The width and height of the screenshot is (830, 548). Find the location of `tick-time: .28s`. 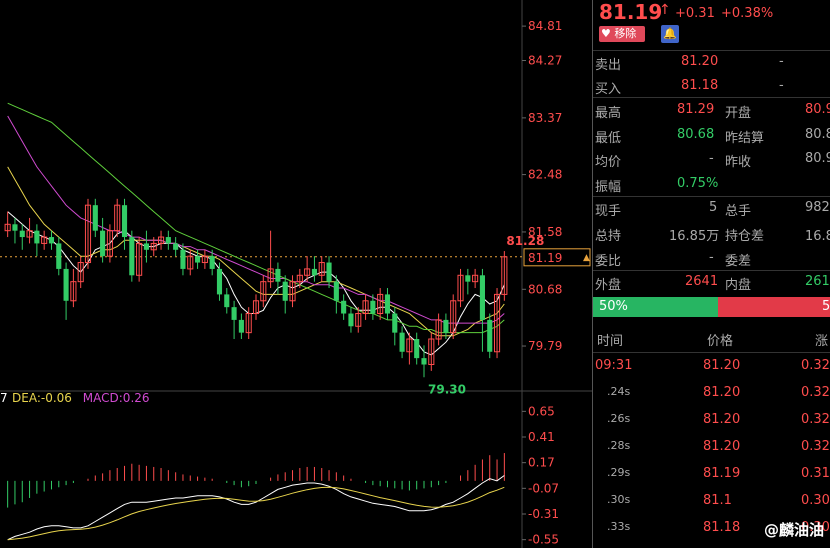

tick-time: .28s is located at coordinates (619, 445).